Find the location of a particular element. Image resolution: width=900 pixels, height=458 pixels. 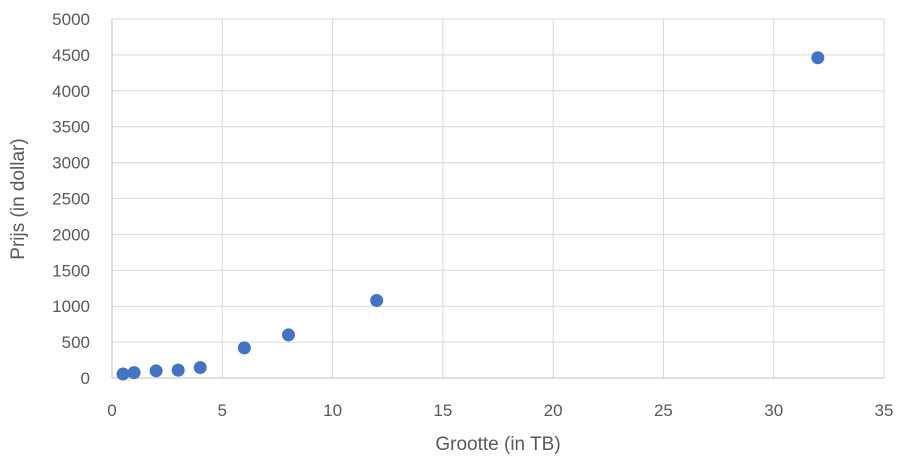

x-tick-label: 20 is located at coordinates (553, 410).